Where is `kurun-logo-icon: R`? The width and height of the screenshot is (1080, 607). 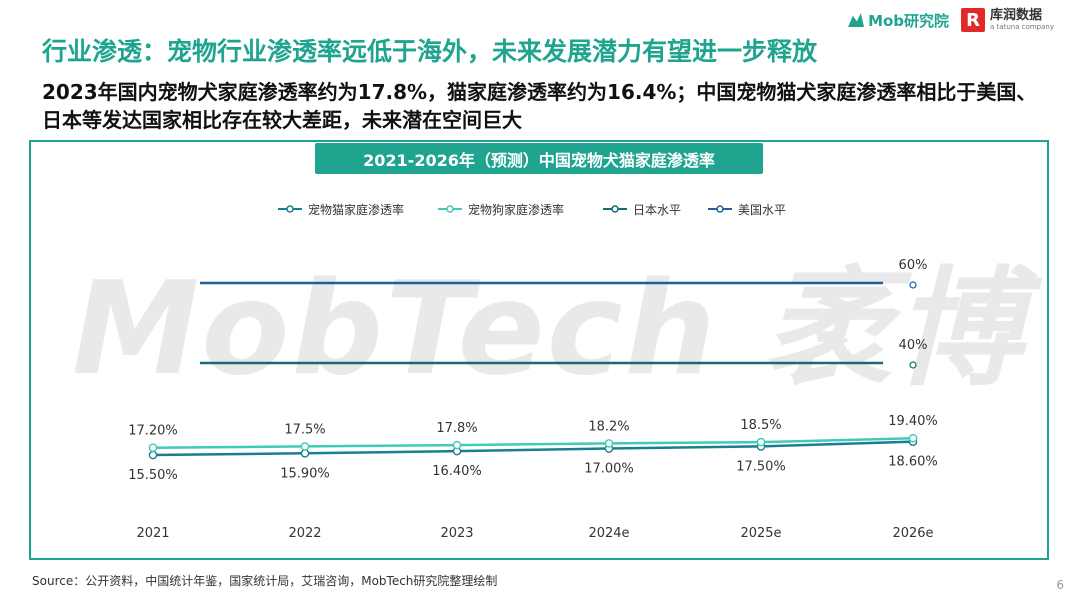 kurun-logo-icon: R is located at coordinates (973, 20).